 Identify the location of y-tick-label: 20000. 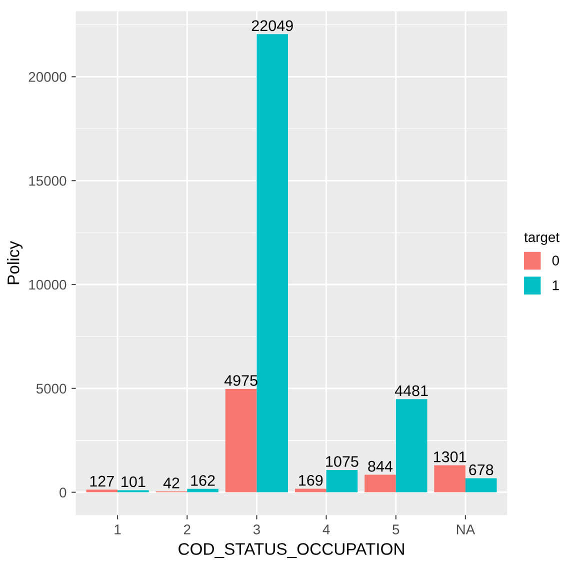
(47, 77).